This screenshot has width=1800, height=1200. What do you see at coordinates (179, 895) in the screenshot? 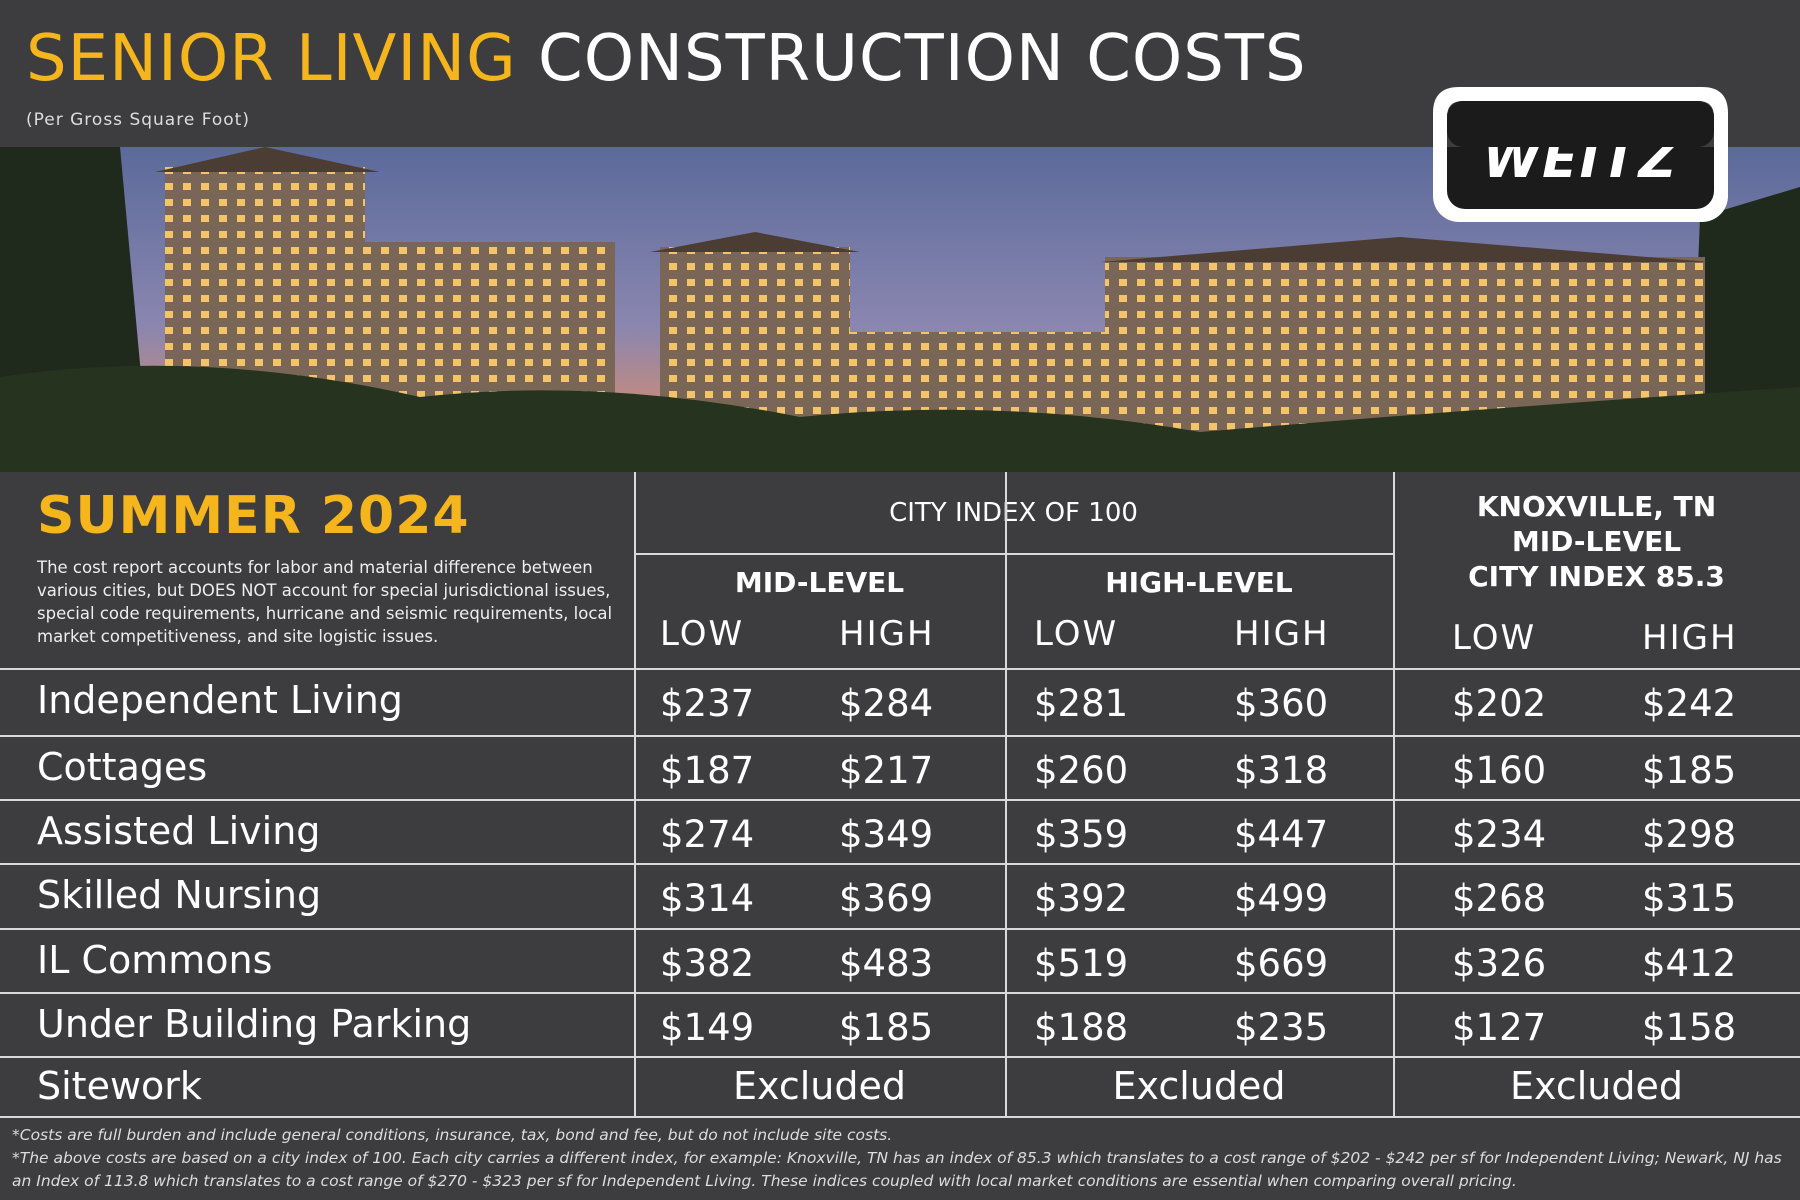
I see `row-label: Skilled Nursing` at bounding box center [179, 895].